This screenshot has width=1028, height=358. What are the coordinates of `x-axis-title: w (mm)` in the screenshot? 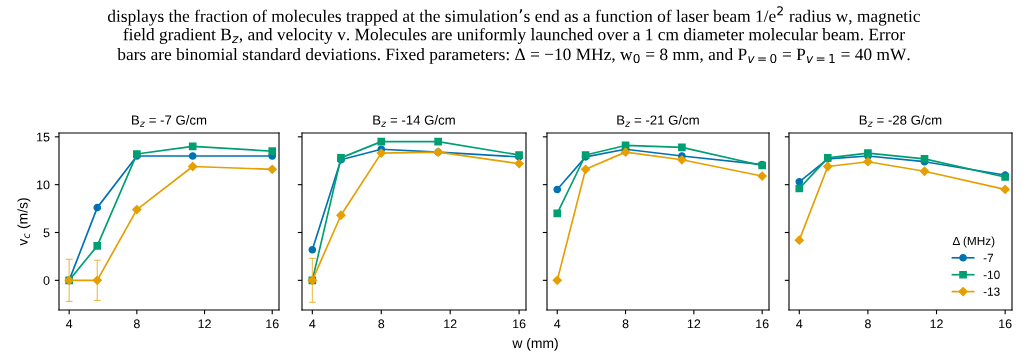 It's located at (535, 344).